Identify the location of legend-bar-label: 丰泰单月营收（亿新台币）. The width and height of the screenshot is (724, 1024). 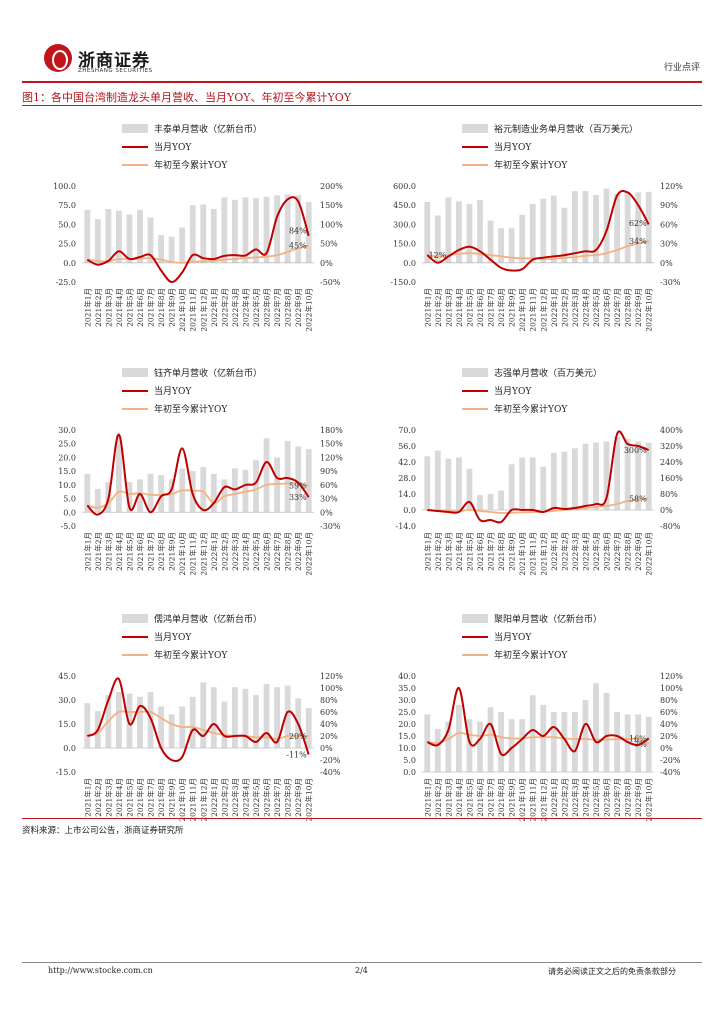
(208, 129).